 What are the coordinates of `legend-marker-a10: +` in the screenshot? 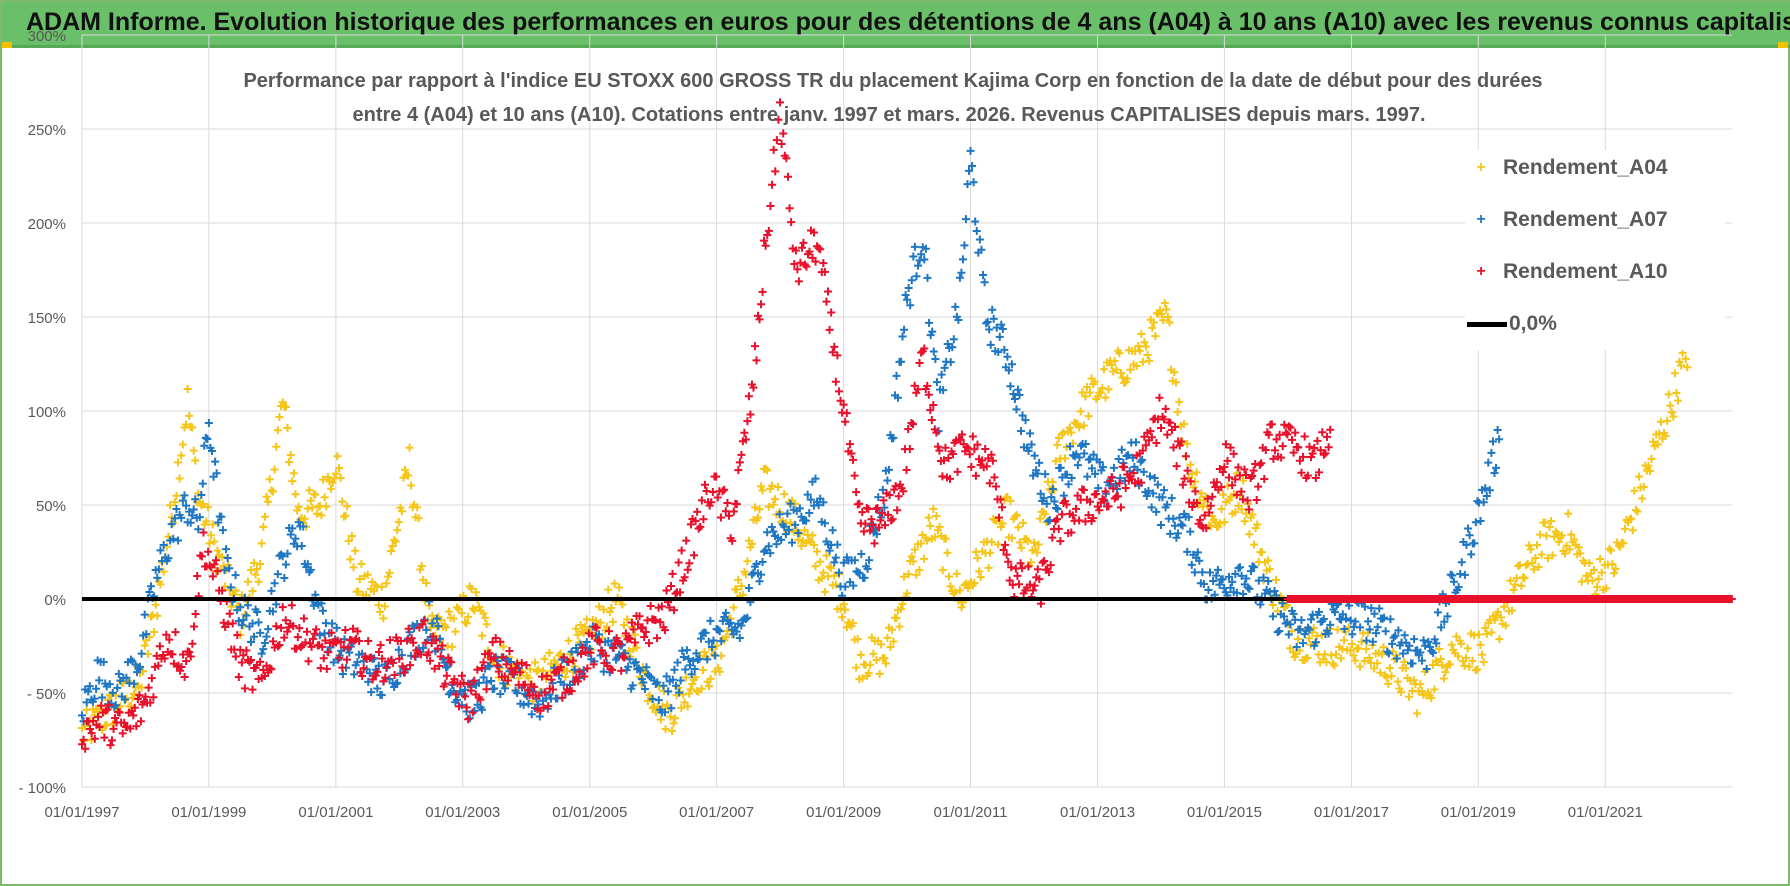 It's located at (1481, 271).